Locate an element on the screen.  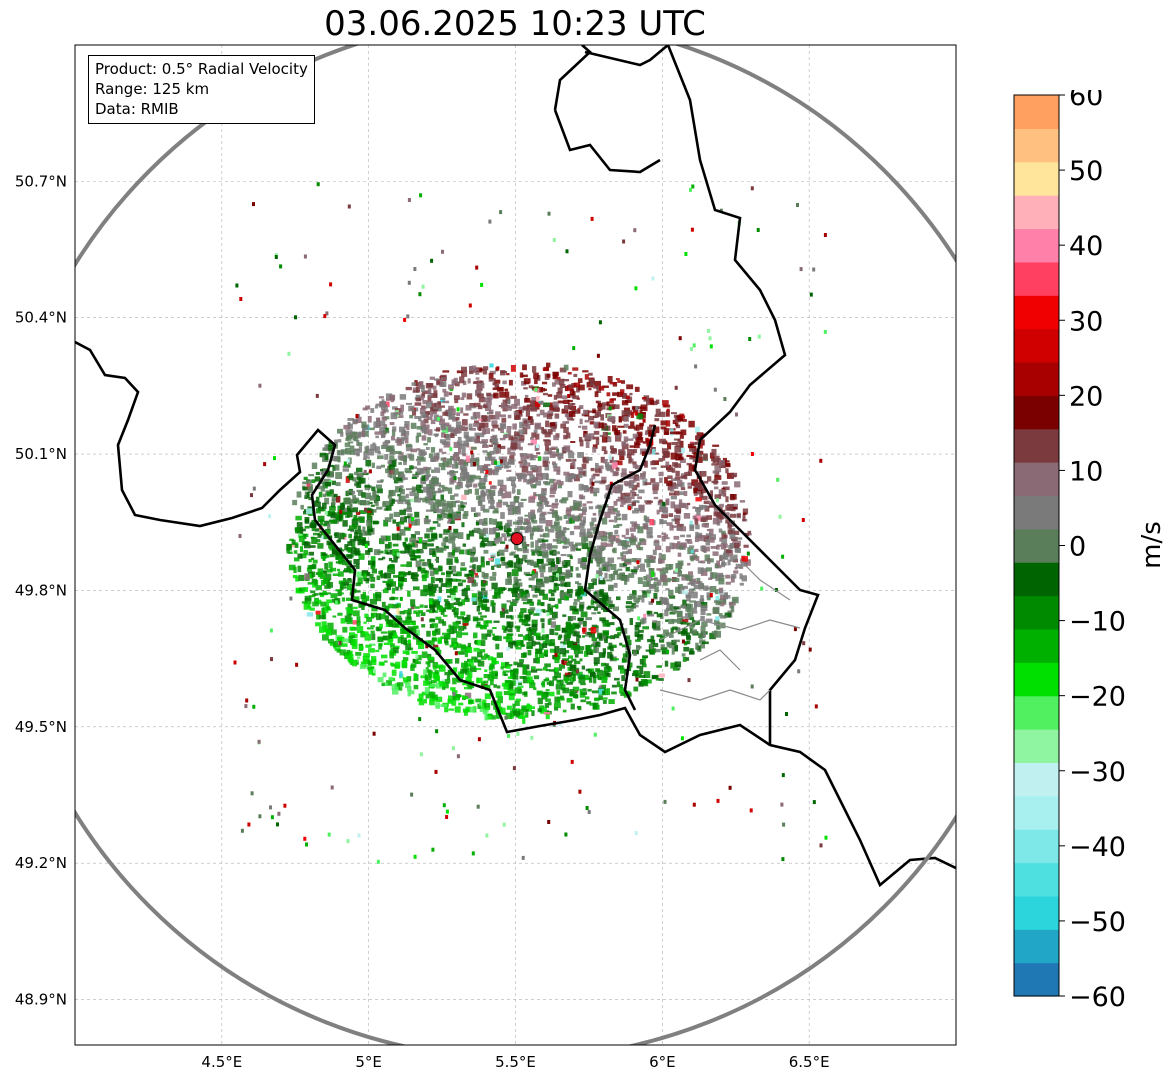
colorbar-tick-label: 20 is located at coordinates (1086, 396).